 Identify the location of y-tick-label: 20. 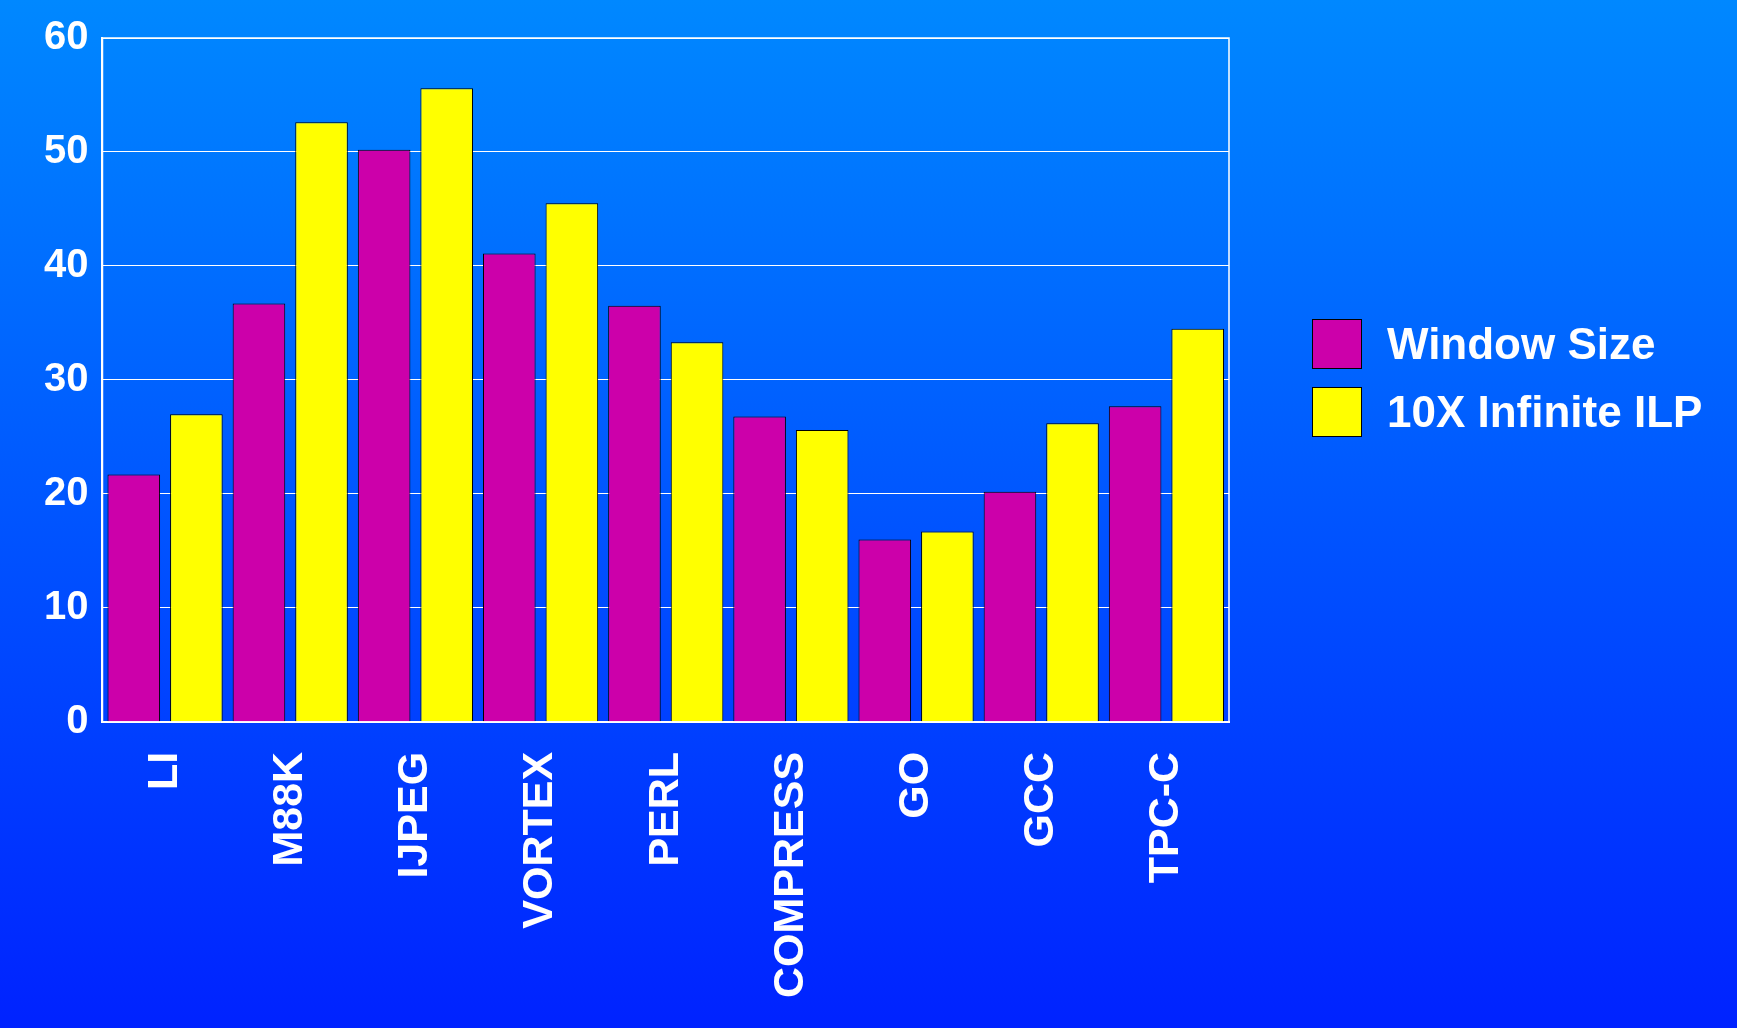
(66, 490).